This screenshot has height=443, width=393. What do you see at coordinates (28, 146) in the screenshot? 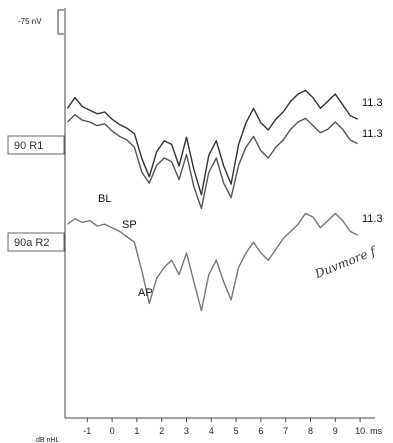
I see `channel-box-label: 90 R1` at bounding box center [28, 146].